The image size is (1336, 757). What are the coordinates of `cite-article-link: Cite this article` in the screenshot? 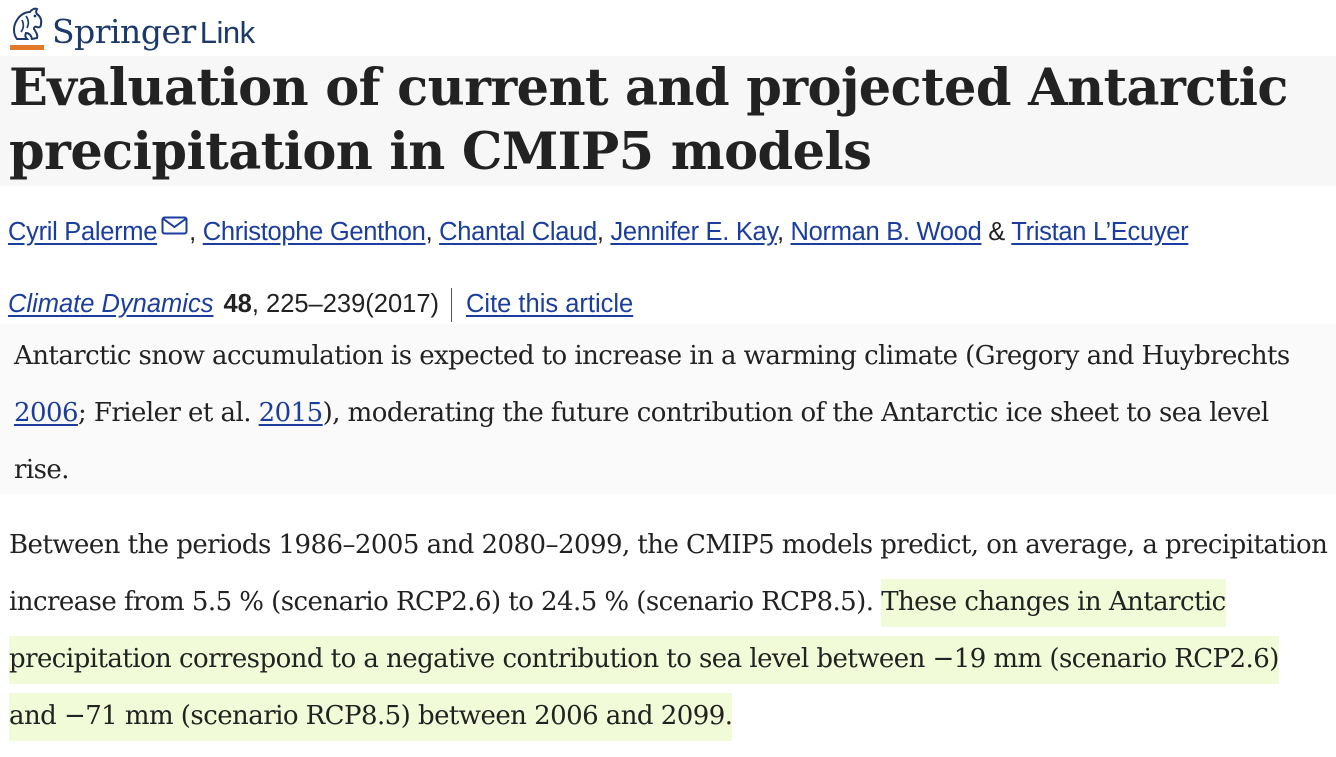 It's located at (550, 304).